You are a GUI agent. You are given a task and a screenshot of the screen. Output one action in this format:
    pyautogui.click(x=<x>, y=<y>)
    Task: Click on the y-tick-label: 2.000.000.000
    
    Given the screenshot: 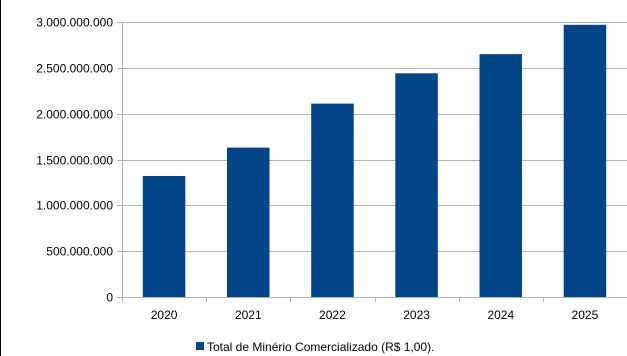 What is the action you would take?
    pyautogui.click(x=74, y=115)
    